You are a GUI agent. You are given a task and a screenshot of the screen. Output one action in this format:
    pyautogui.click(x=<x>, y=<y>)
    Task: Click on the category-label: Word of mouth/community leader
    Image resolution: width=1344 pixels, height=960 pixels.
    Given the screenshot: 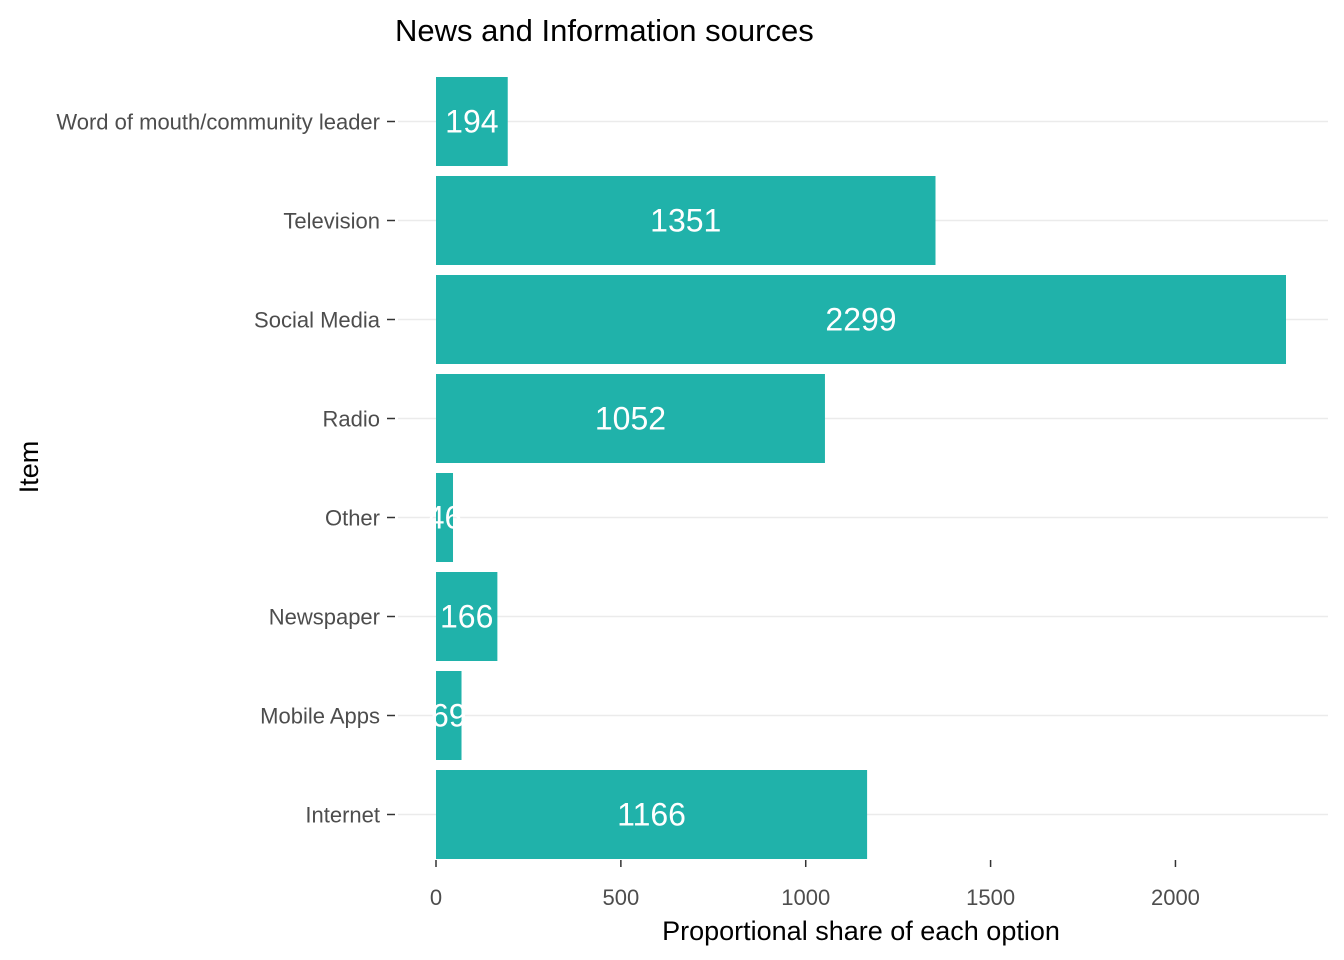 What is the action you would take?
    pyautogui.click(x=218, y=122)
    